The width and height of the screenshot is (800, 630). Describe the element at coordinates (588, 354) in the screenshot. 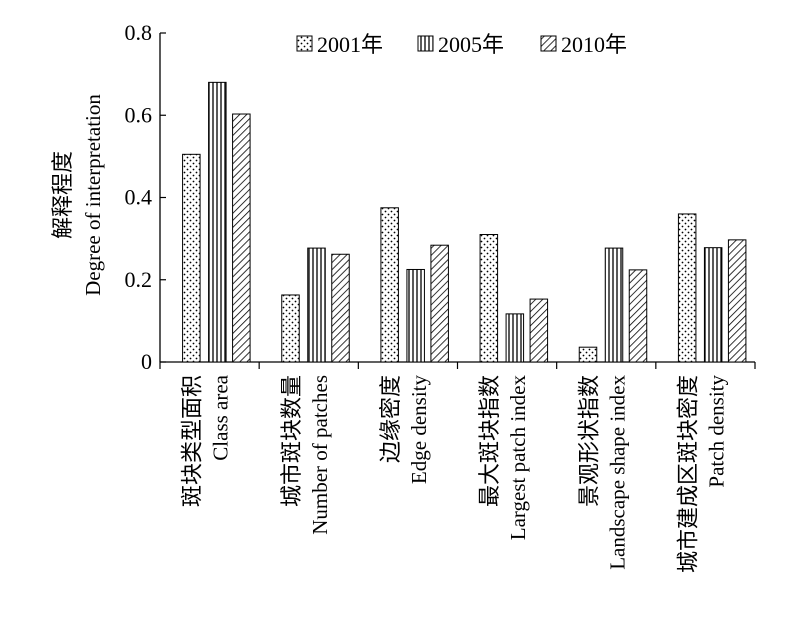

I see `bar-2001年-5` at that location.